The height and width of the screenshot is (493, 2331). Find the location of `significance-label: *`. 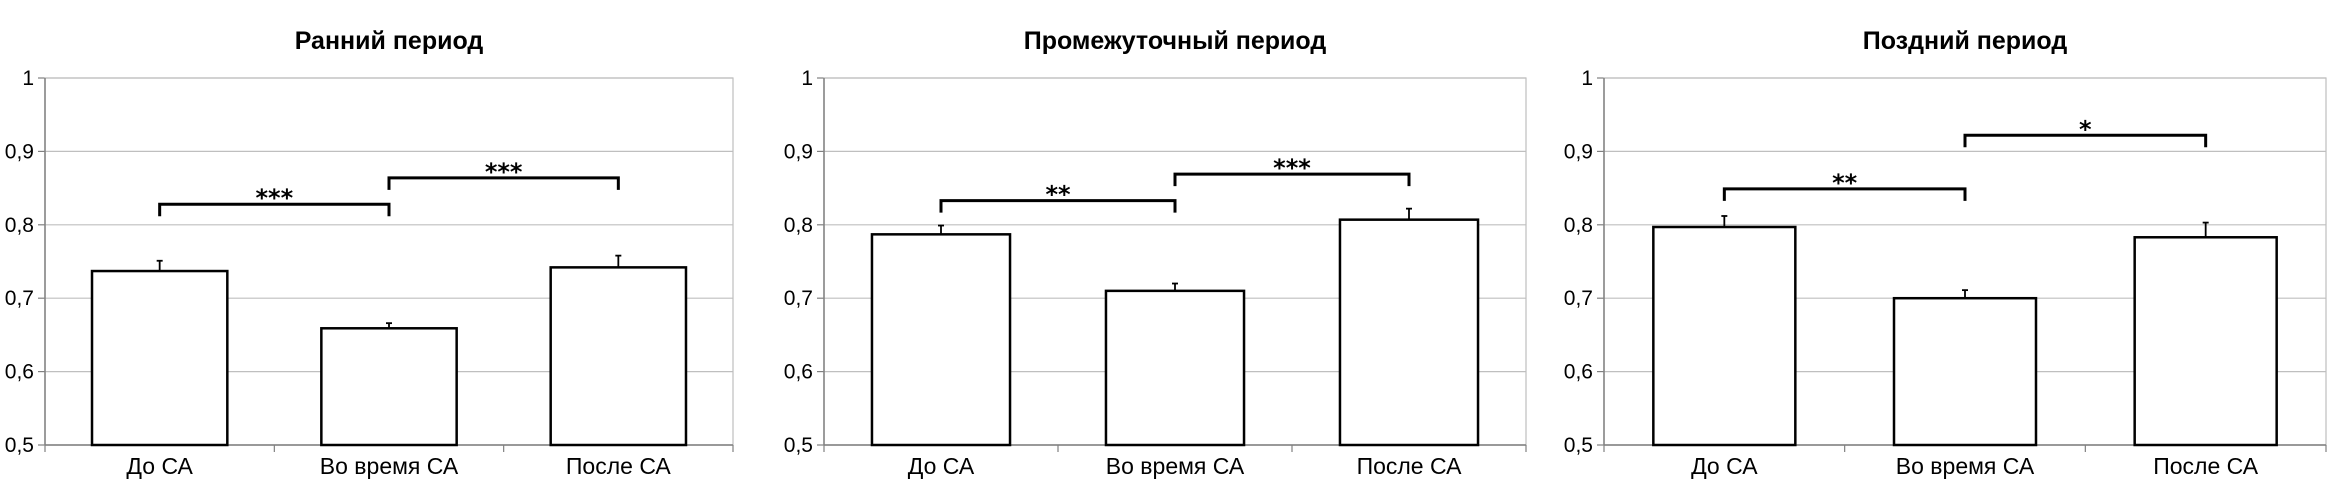

significance-label: * is located at coordinates (2085, 129).